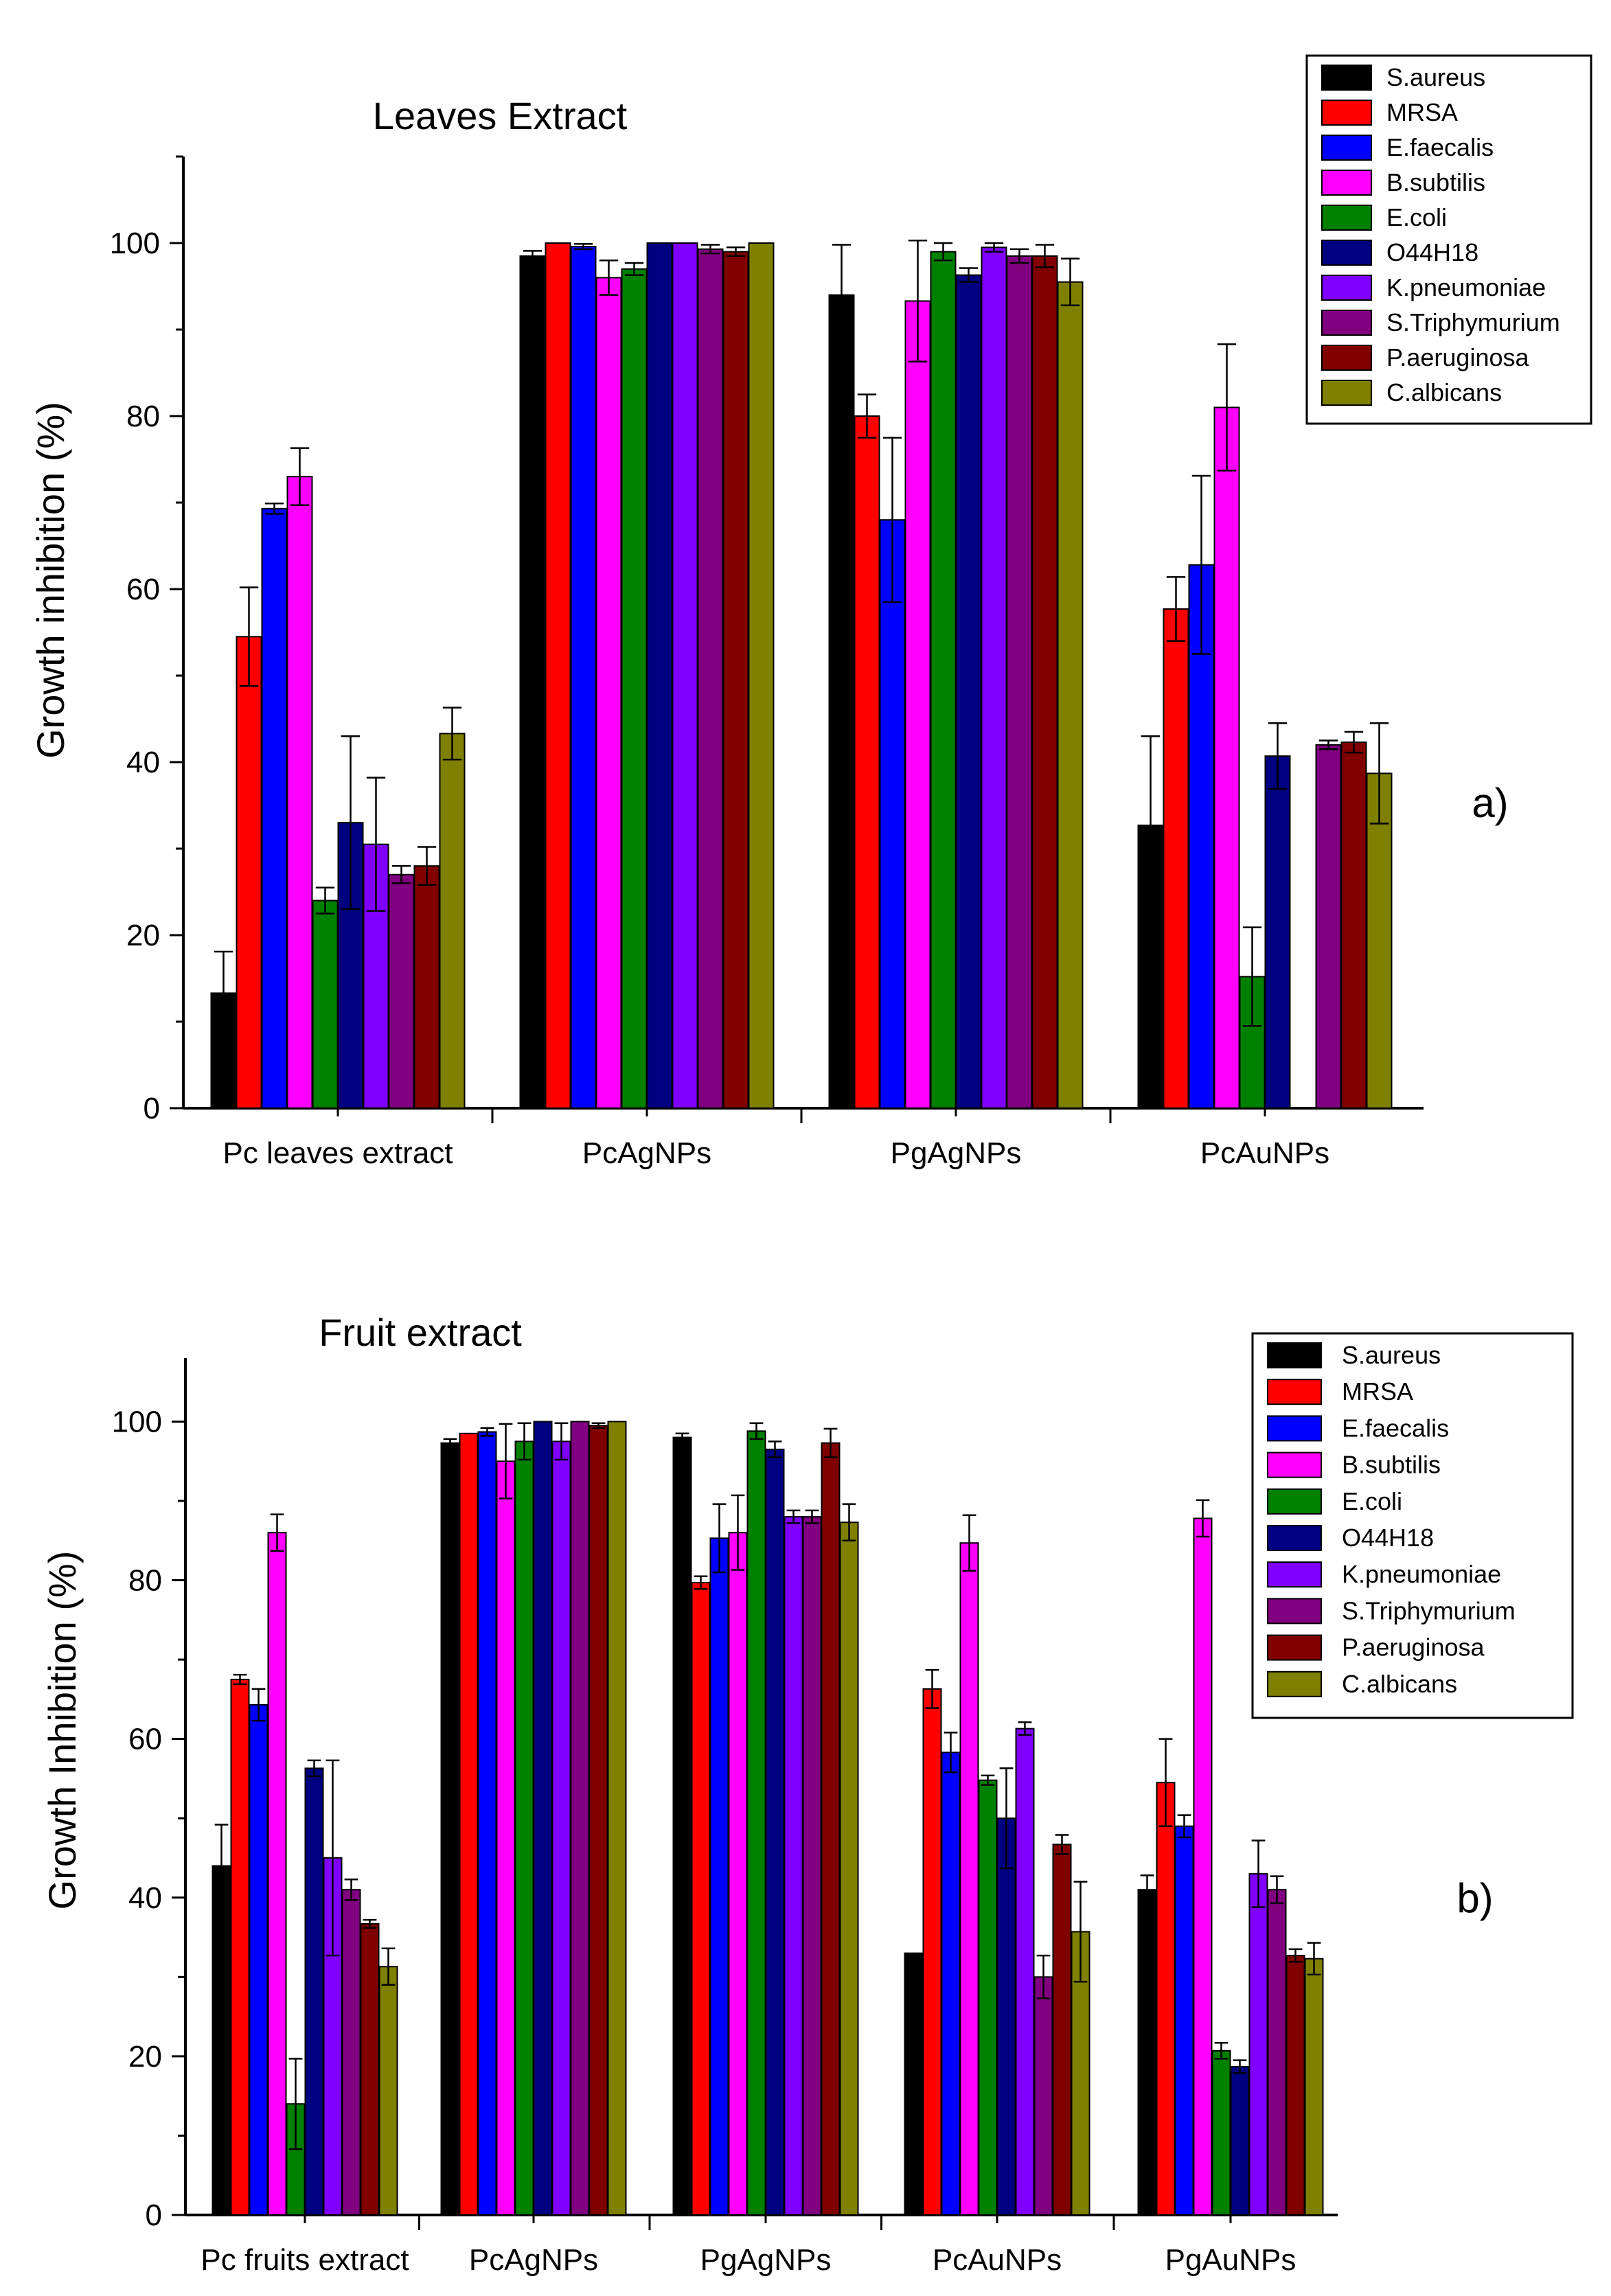 Image resolution: width=1611 pixels, height=2296 pixels. I want to click on x-tick-label: Pc leaves extract, so click(337, 1153).